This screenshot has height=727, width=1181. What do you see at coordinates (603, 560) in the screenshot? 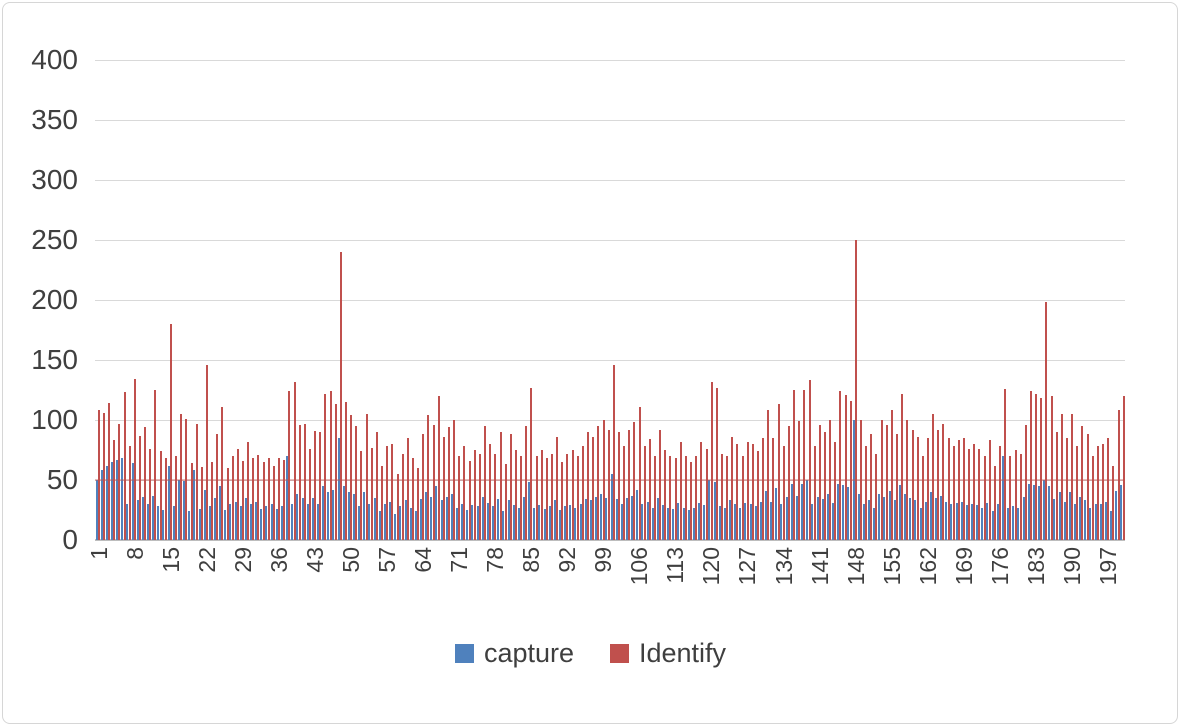
I see `x-tick-label-99: 99` at bounding box center [603, 560].